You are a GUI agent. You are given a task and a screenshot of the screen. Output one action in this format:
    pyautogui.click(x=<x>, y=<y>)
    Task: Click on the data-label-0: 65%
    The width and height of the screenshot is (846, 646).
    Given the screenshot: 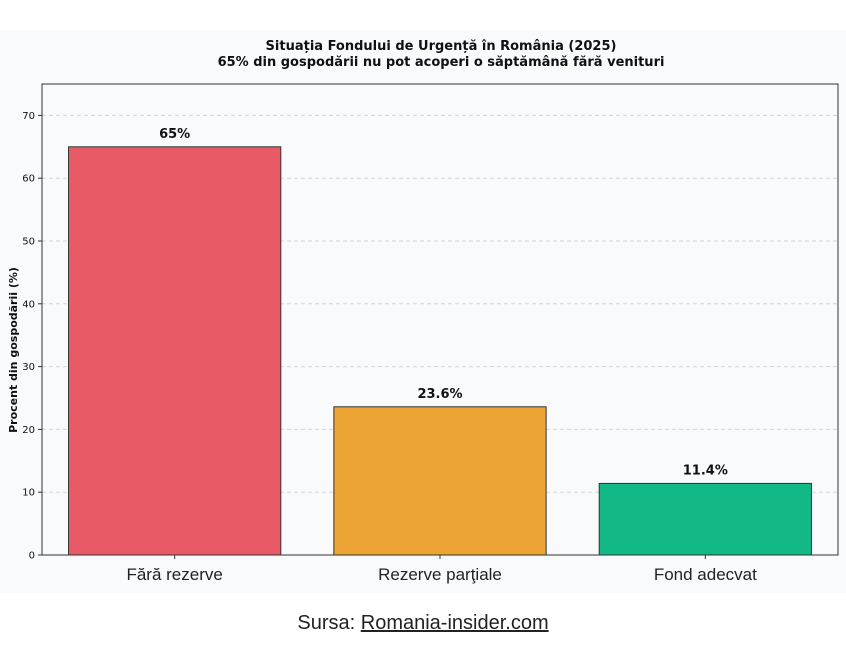 What is the action you would take?
    pyautogui.click(x=174, y=134)
    